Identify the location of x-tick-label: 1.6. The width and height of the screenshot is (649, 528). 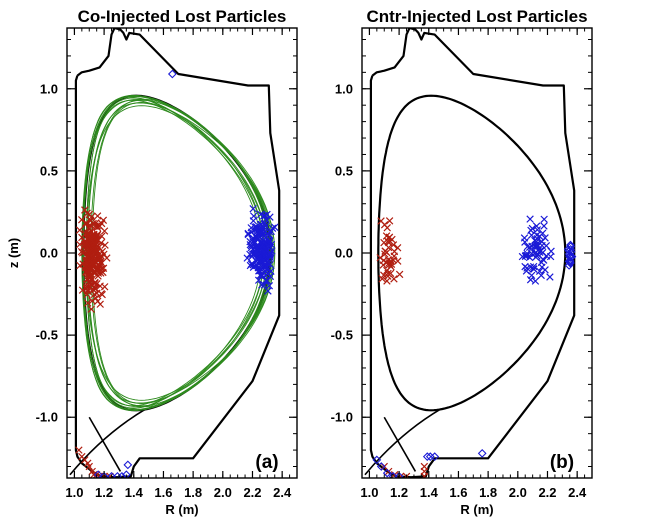
(163, 492).